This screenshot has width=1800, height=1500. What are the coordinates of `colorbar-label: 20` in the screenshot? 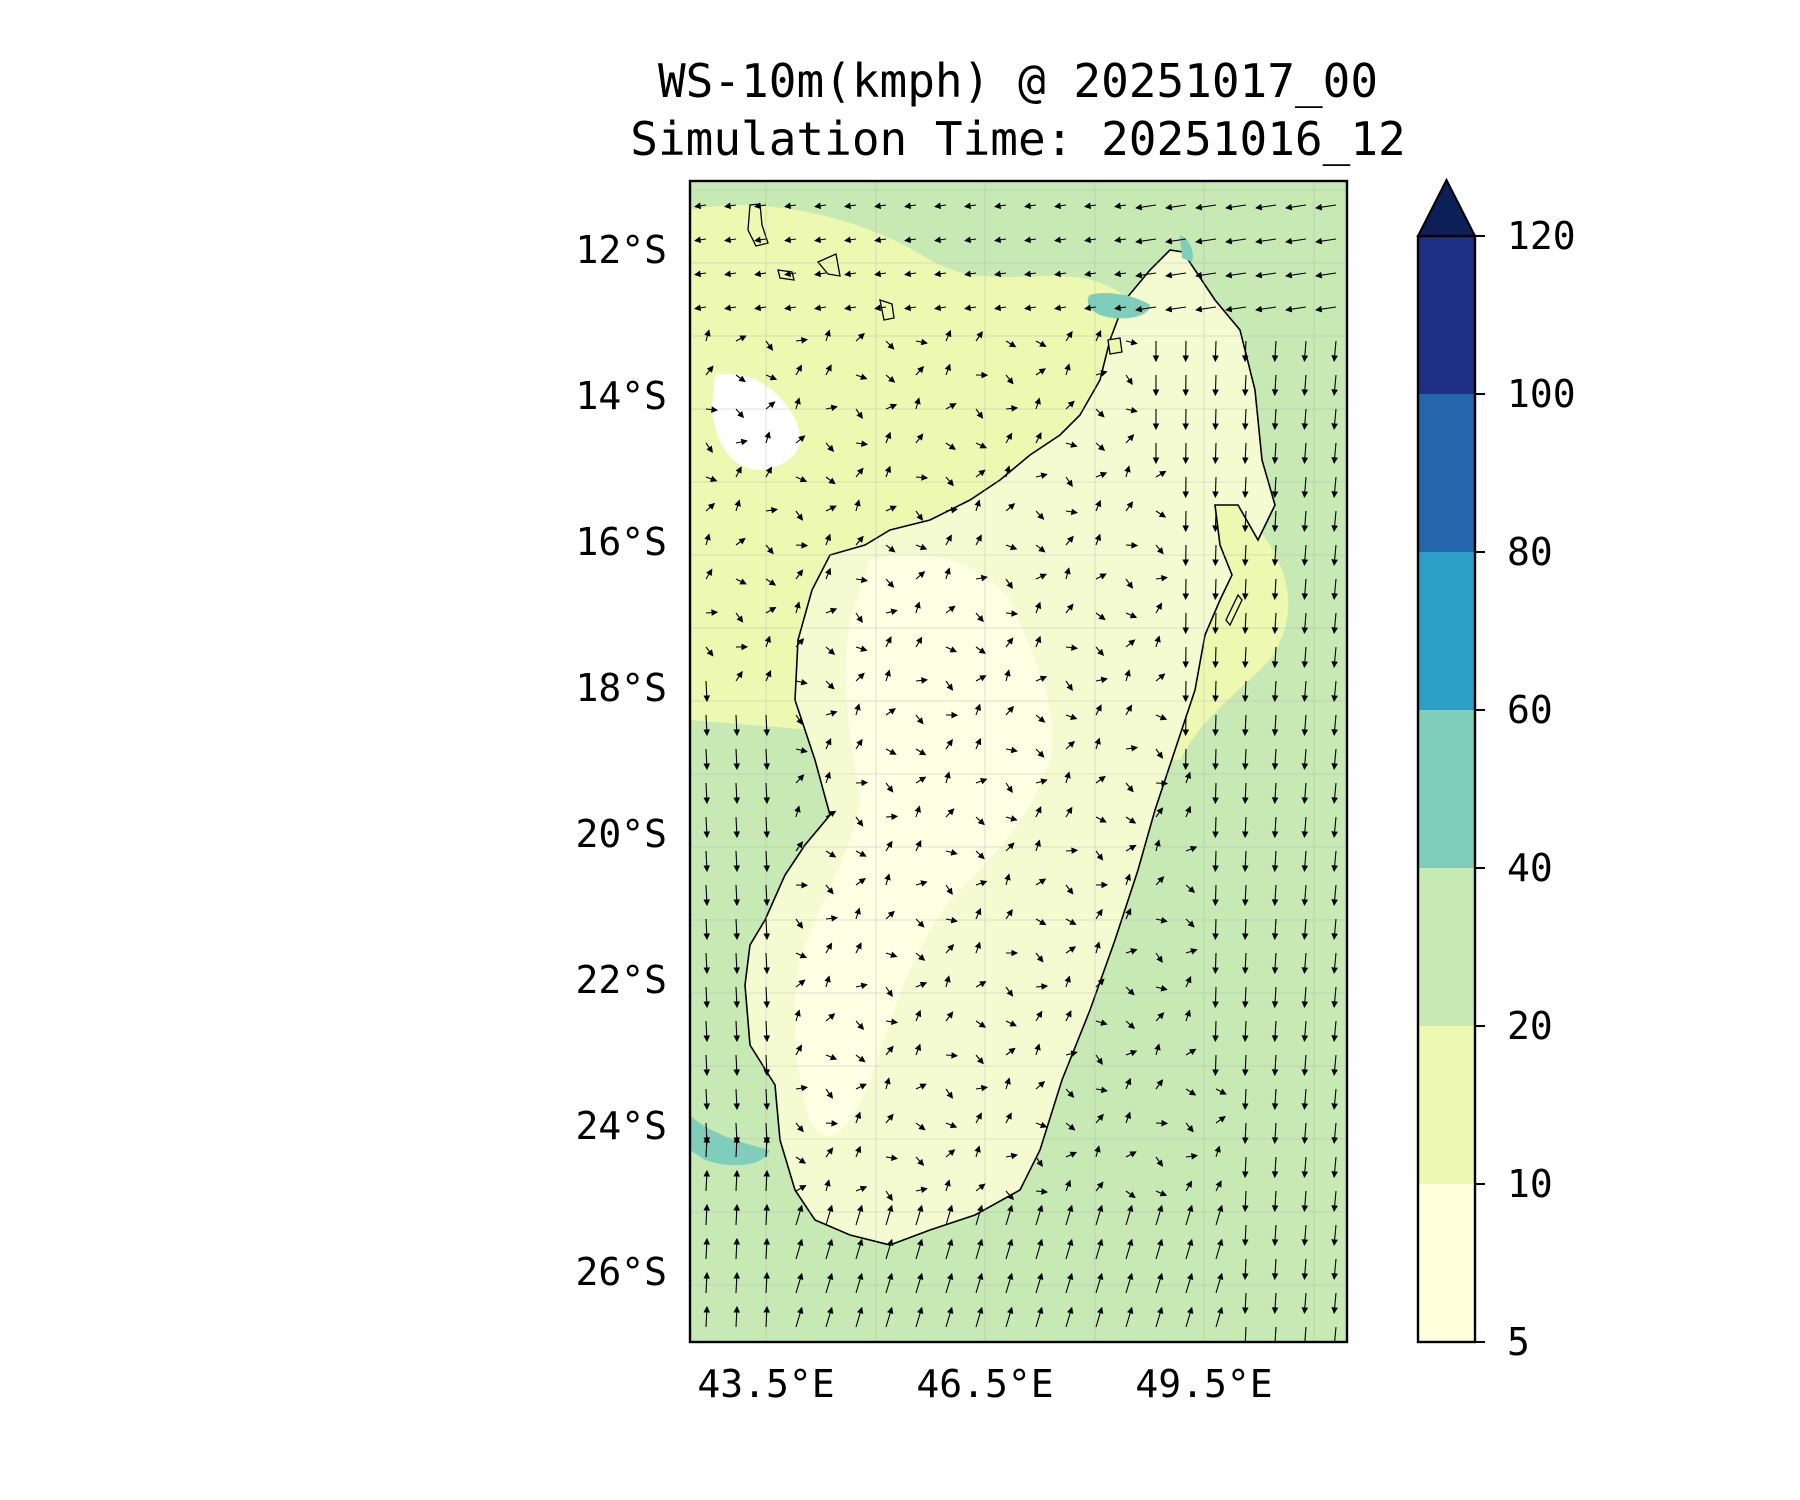 It's located at (1530, 1026).